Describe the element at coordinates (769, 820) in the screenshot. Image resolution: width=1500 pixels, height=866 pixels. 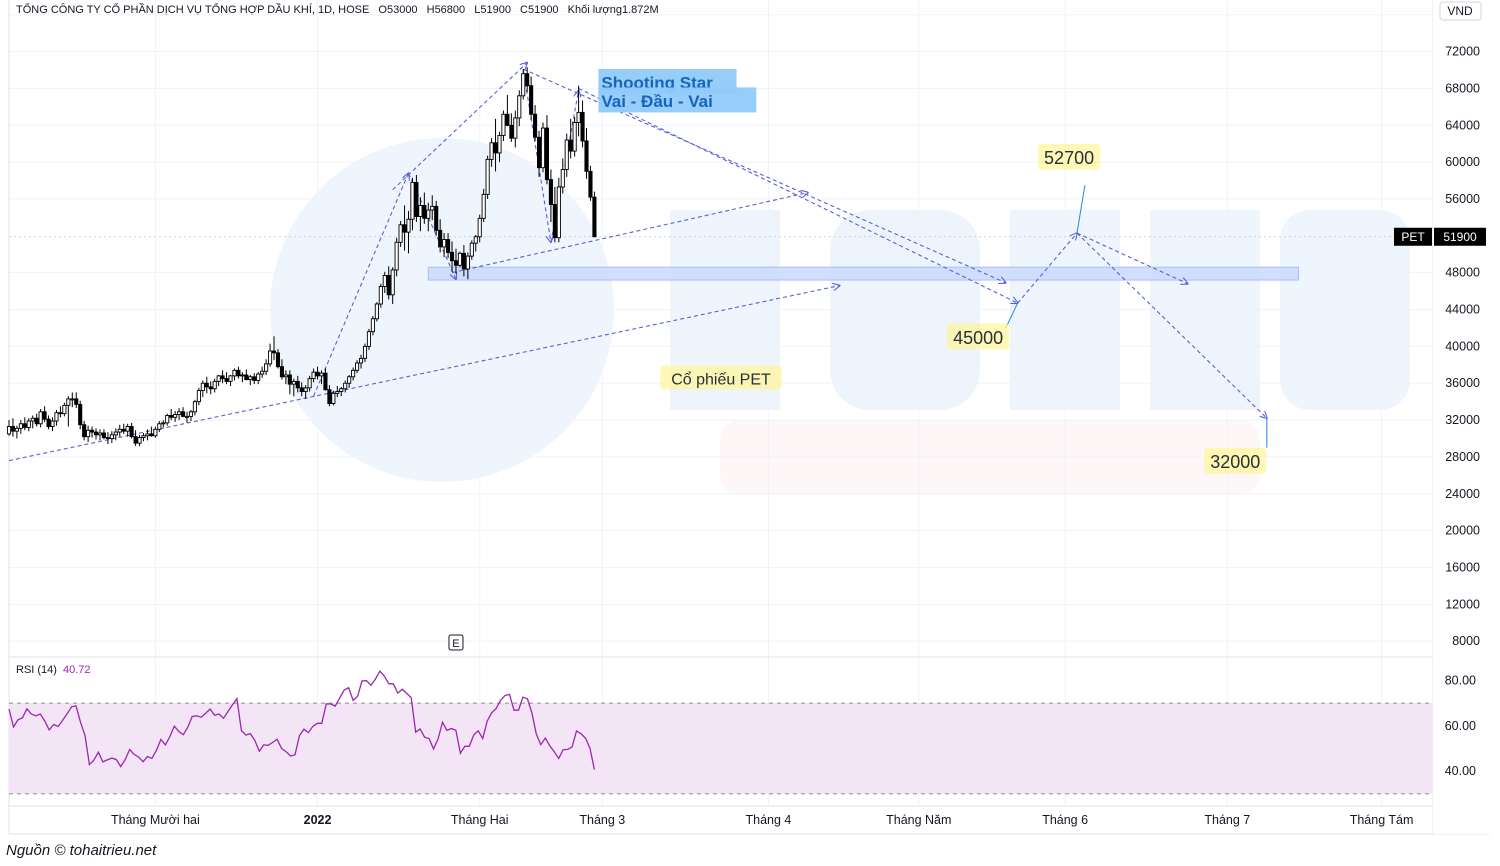
I see `time-tick-label: Tháng 4` at that location.